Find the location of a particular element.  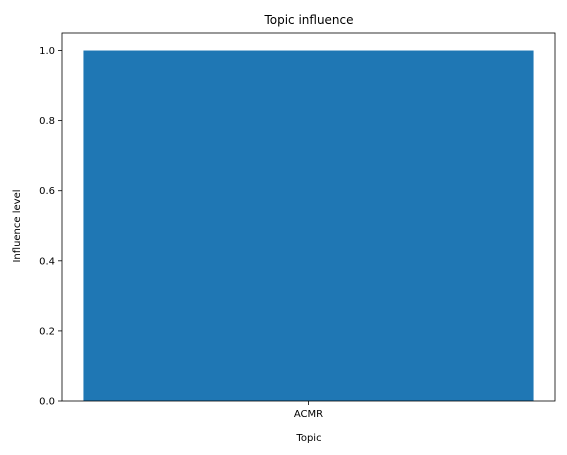

y-tick-label: 0.4 is located at coordinates (47, 261).